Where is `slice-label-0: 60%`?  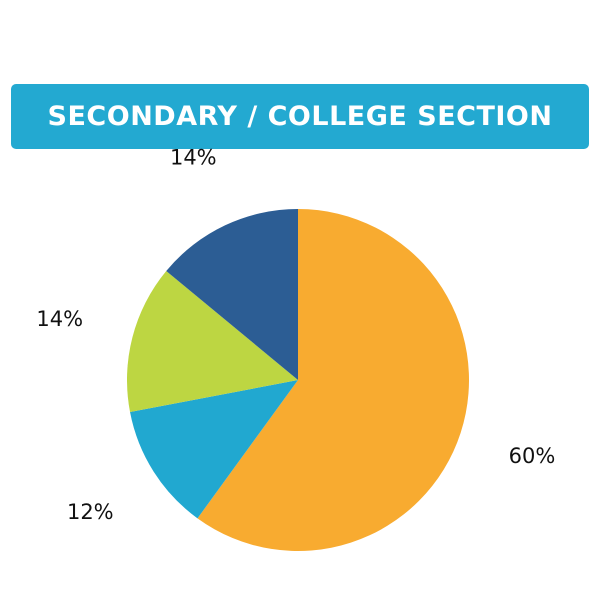
slice-label-0: 60% is located at coordinates (532, 456).